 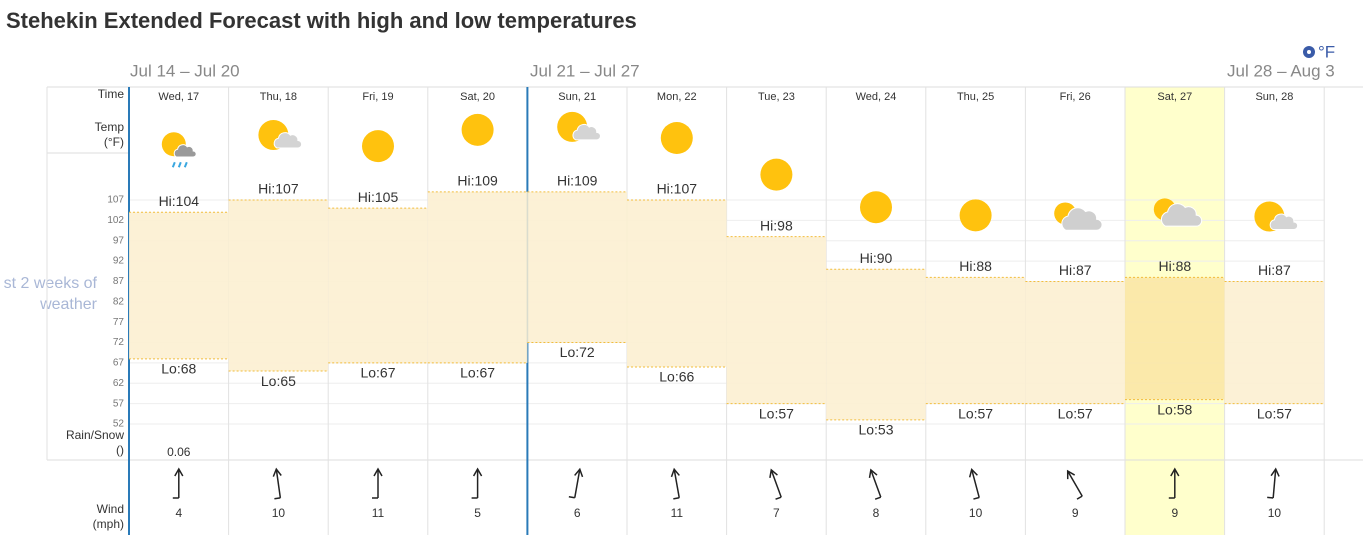 What do you see at coordinates (477, 373) in the screenshot?
I see `lo-label: Lo:67` at bounding box center [477, 373].